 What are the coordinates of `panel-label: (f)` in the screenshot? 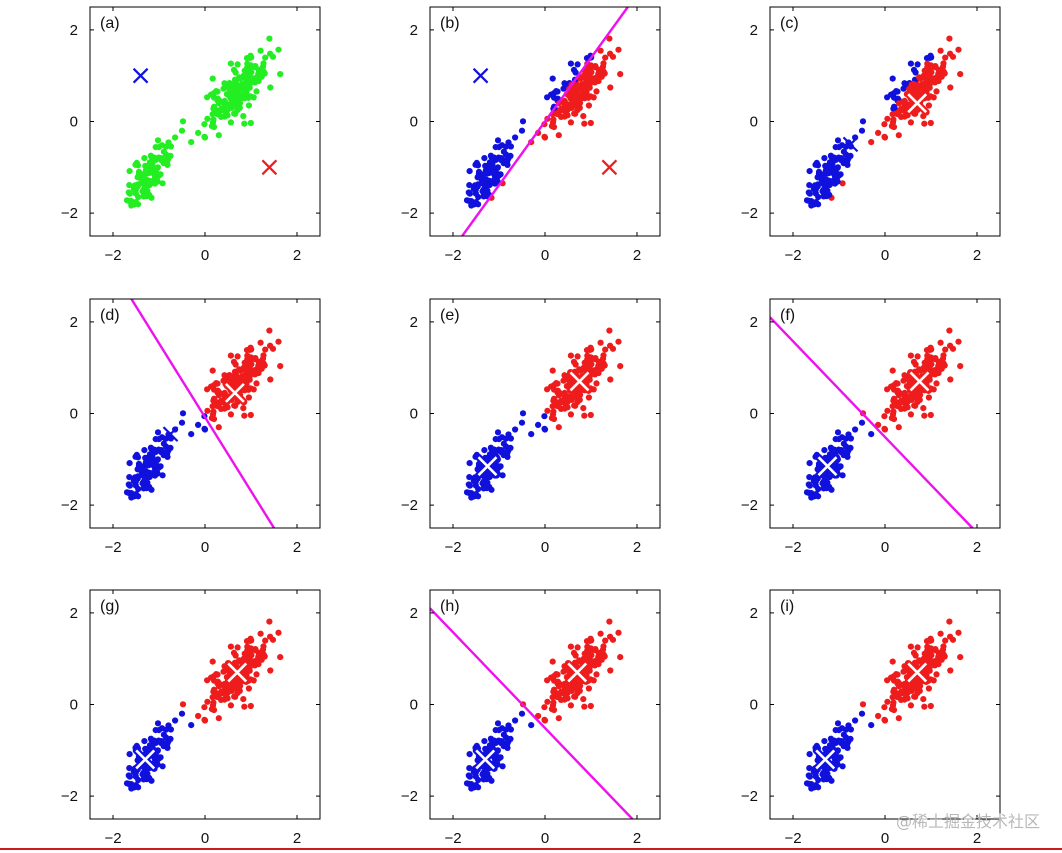 It's located at (787, 315).